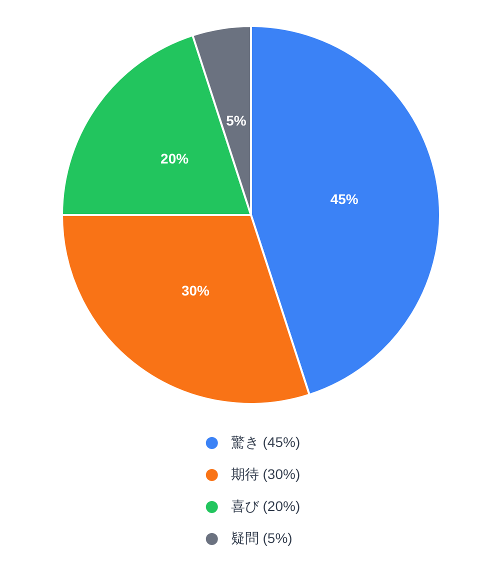 Image resolution: width=493 pixels, height=574 pixels. I want to click on legend-label: 喜び (20%), so click(265, 506).